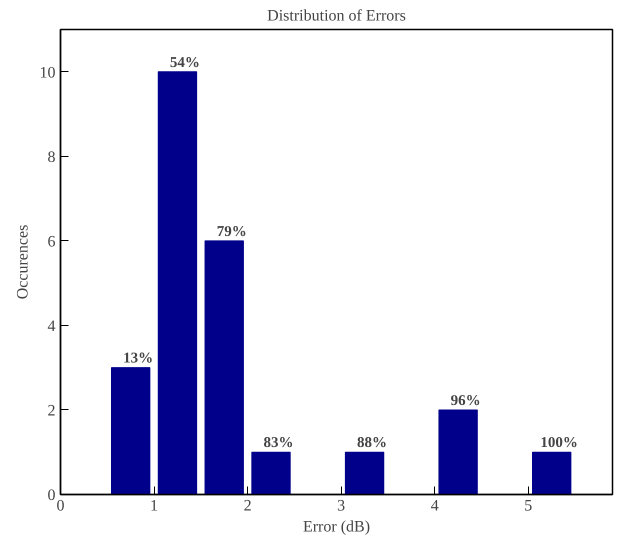 Image resolution: width=617 pixels, height=538 pixels. I want to click on x-axis-title: Error (dB), so click(336, 527).